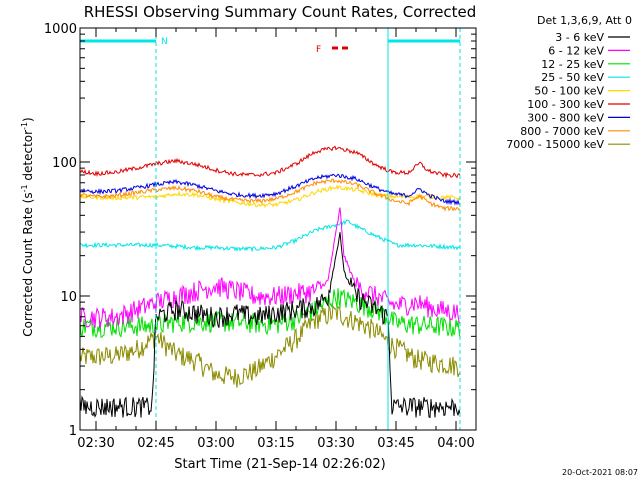  Describe the element at coordinates (28, 119) in the screenshot. I see `y-axis-label-end: )` at that location.